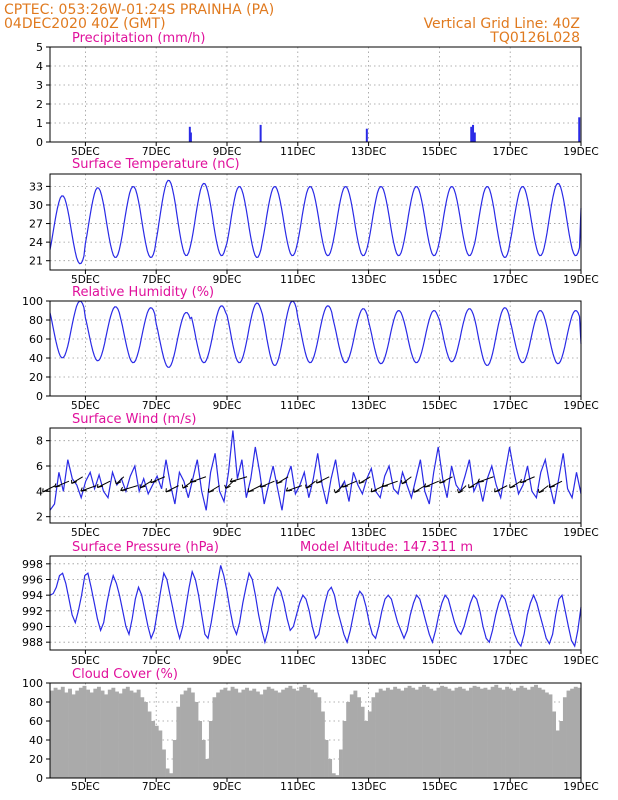 The width and height of the screenshot is (618, 800). What do you see at coordinates (36, 320) in the screenshot?
I see `y-tick-label: 80` at bounding box center [36, 320].